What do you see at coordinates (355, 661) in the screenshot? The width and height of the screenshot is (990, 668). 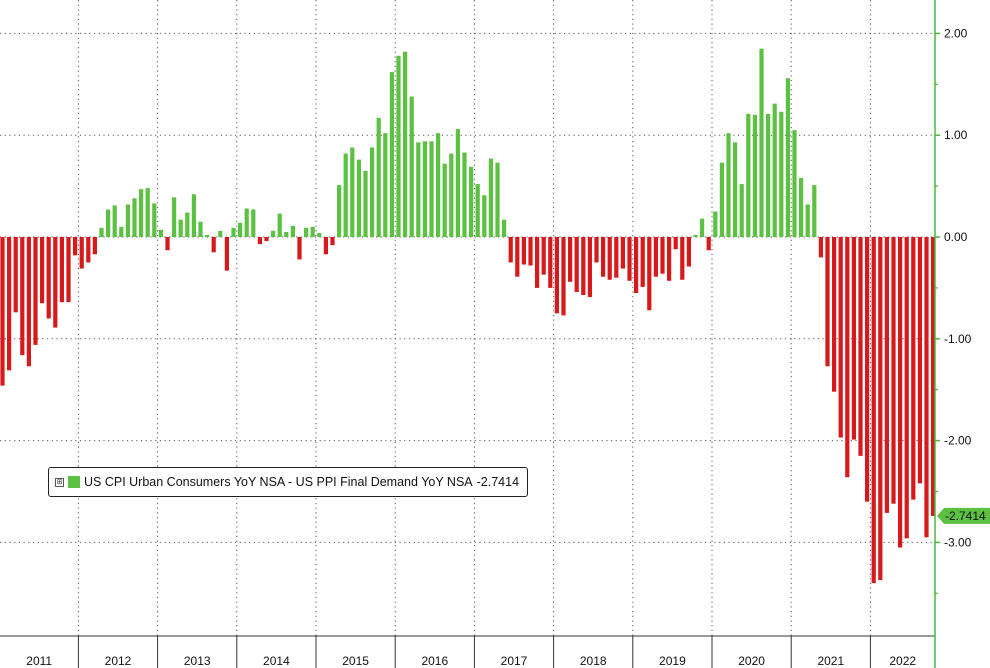 I see `x-tick-label: 2015` at bounding box center [355, 661].